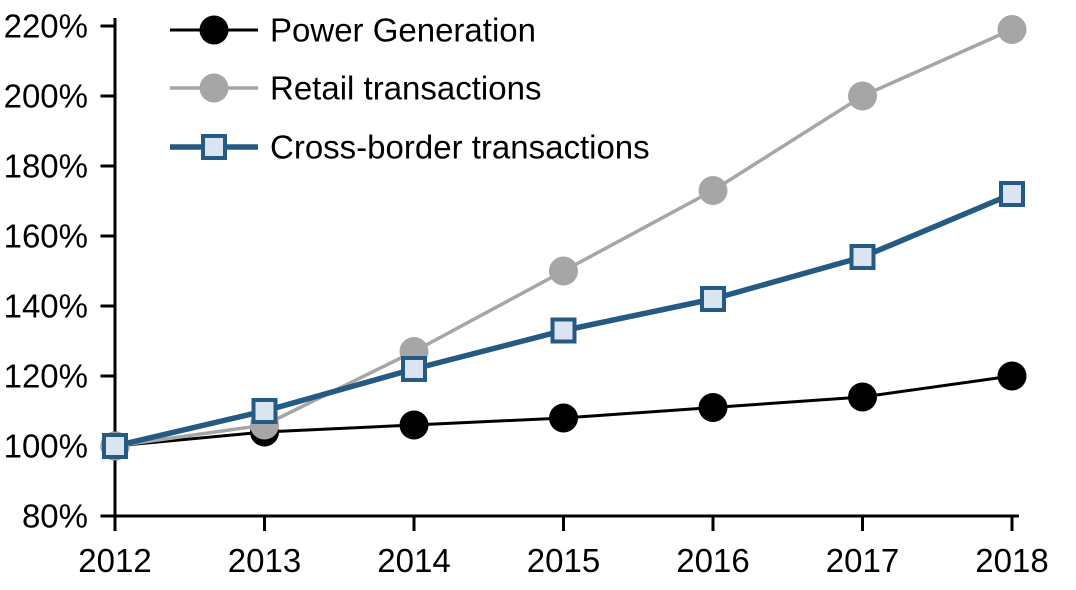  Describe the element at coordinates (214, 147) in the screenshot. I see `legend-square-icon` at that location.